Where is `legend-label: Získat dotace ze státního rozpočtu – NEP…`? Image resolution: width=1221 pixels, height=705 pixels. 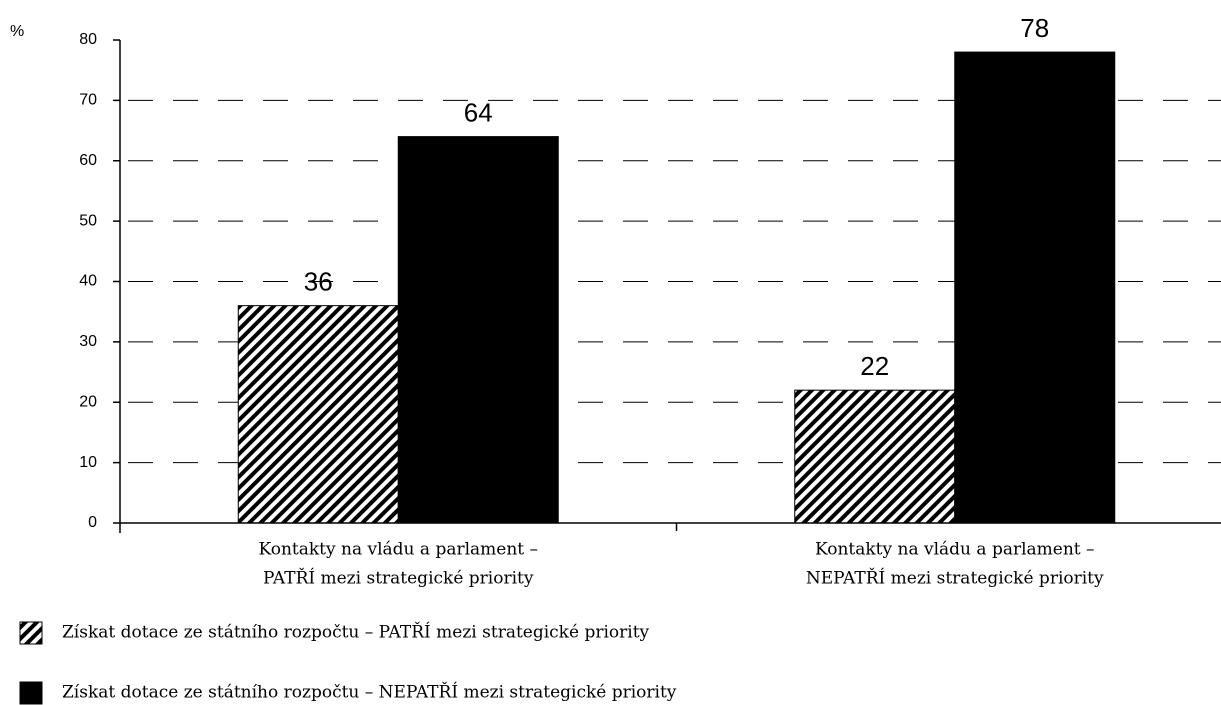
legend-label: Získat dotace ze státního rozpočtu – NEP… is located at coordinates (369, 692).